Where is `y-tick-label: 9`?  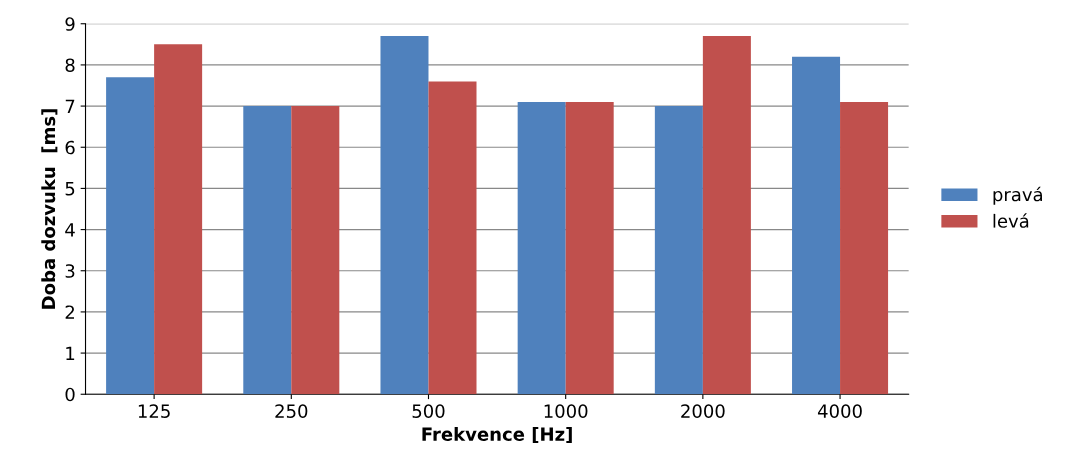 y-tick-label: 9 is located at coordinates (70, 24).